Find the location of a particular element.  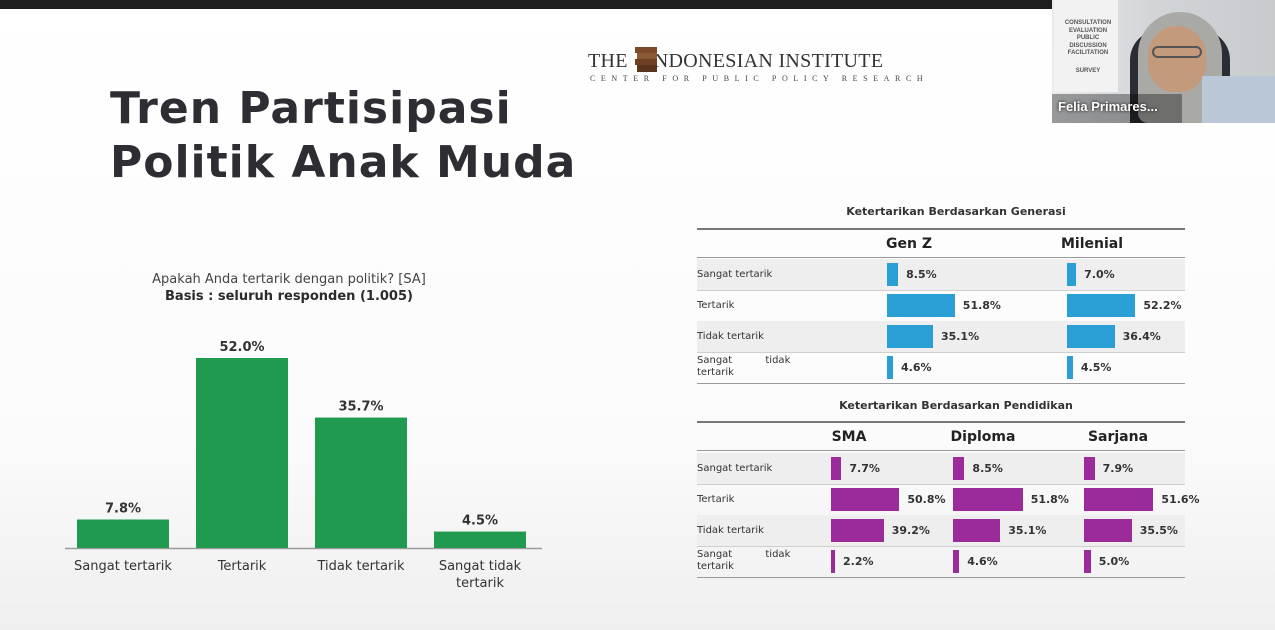

column-header-2: Sarjana is located at coordinates (1118, 437).